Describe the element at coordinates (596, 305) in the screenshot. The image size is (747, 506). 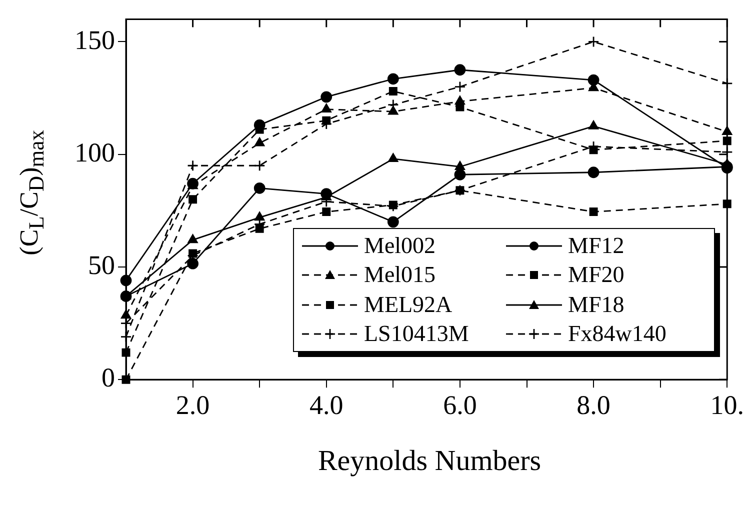
I see `legend-label: MF18` at that location.